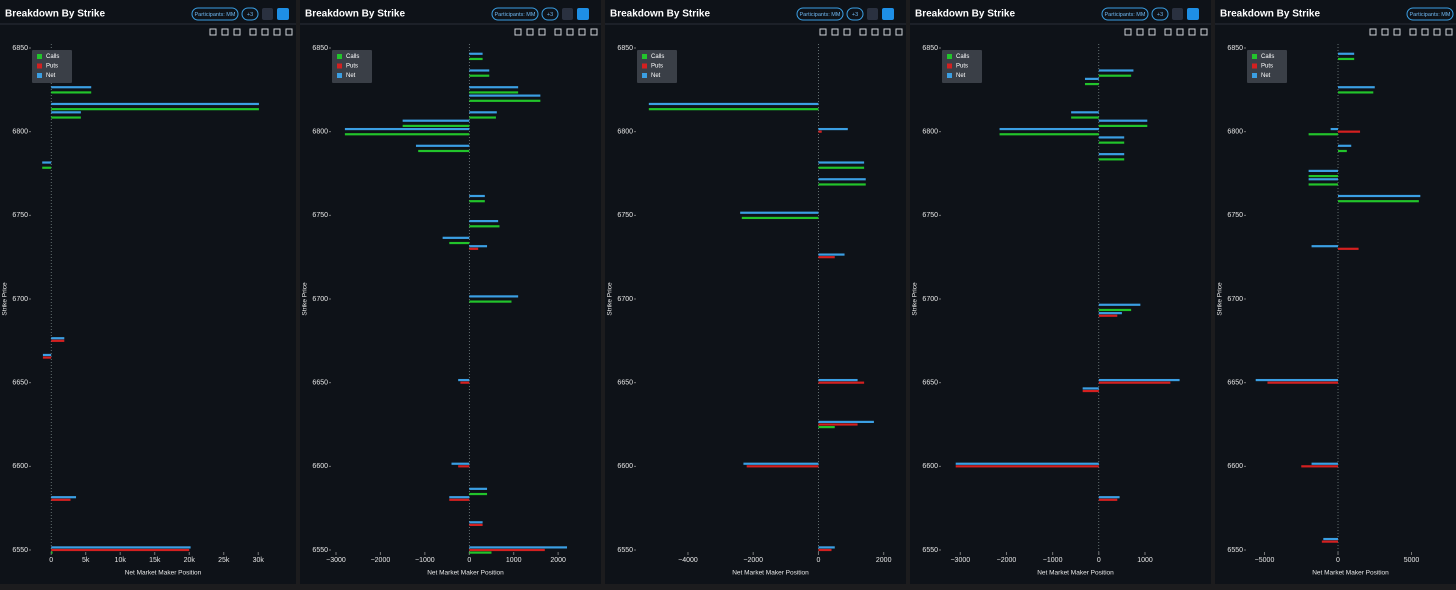 This screenshot has height=590, width=1456. Describe the element at coordinates (224, 560) in the screenshot. I see `x-tick-label: 25k` at that location.